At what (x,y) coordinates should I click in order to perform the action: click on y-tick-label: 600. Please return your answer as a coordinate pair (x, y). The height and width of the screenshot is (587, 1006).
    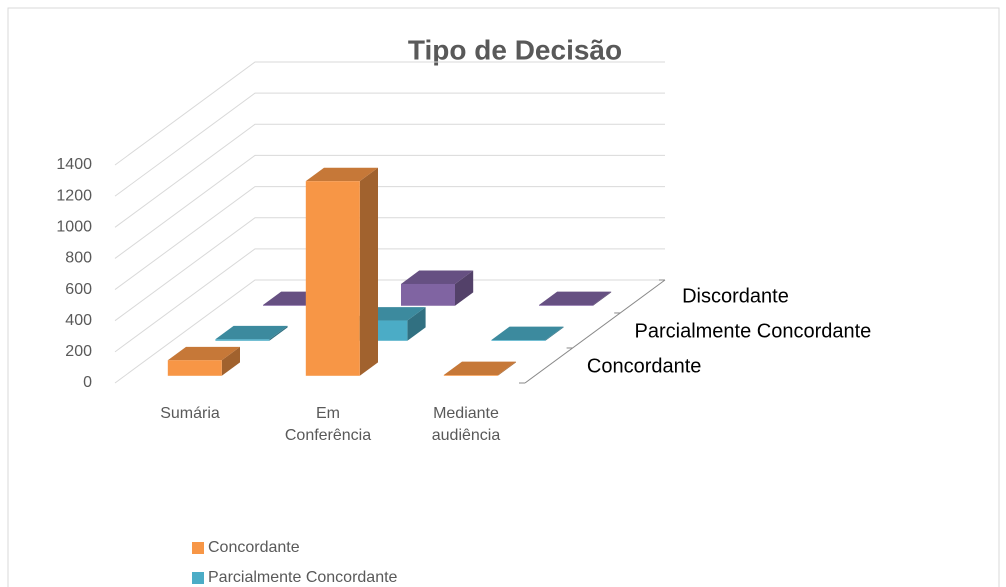
    Looking at the image, I should click on (78, 289).